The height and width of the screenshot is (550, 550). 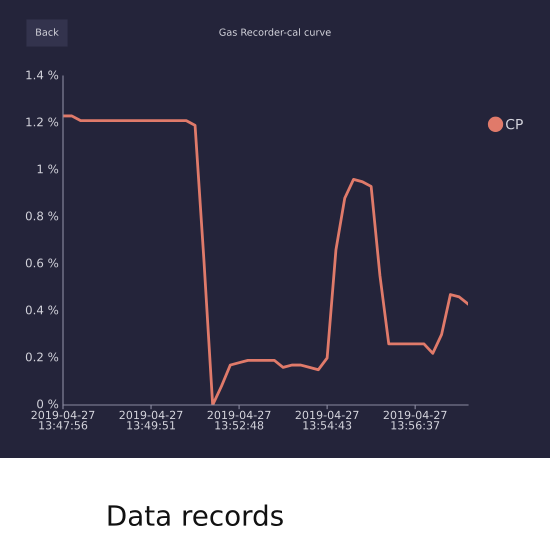 What do you see at coordinates (42, 309) in the screenshot?
I see `y-tick-label: 0.4 %` at bounding box center [42, 309].